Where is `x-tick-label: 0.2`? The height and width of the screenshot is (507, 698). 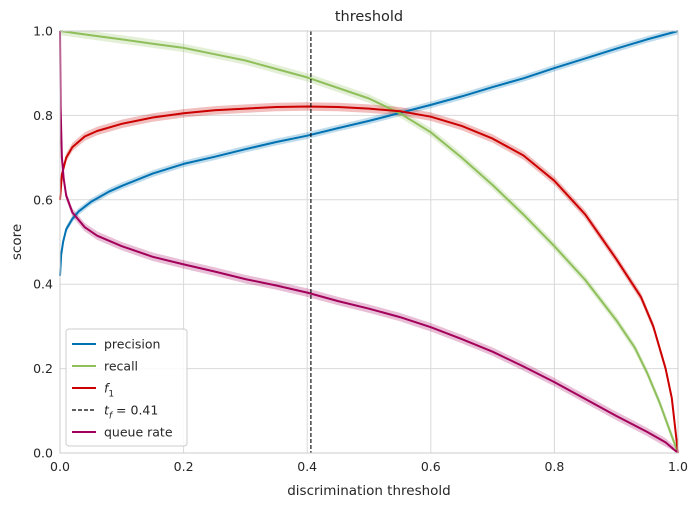 x-tick-label: 0.2 is located at coordinates (184, 466).